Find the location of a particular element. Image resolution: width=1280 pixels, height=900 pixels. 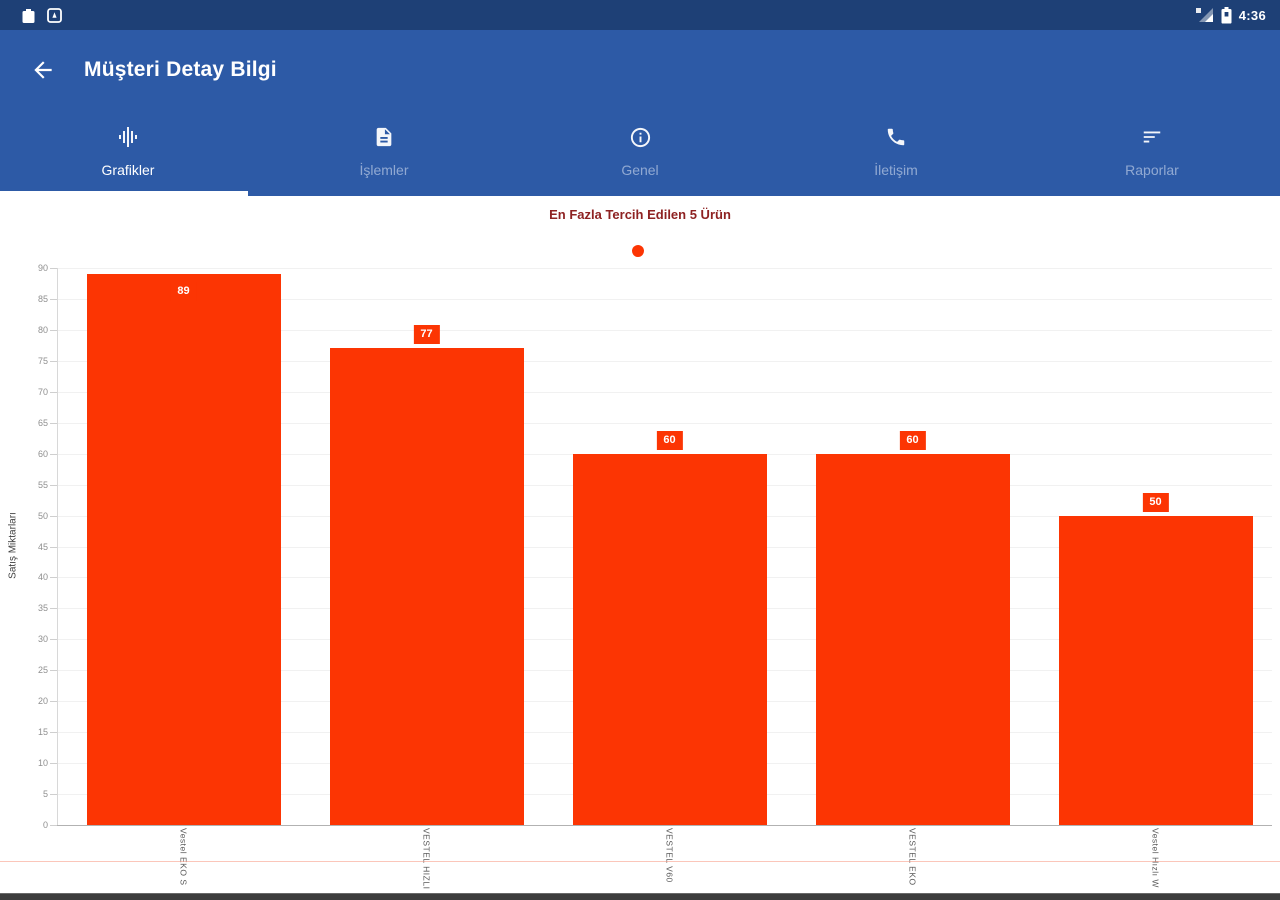

y-tick-label: 60 is located at coordinates (42, 453).